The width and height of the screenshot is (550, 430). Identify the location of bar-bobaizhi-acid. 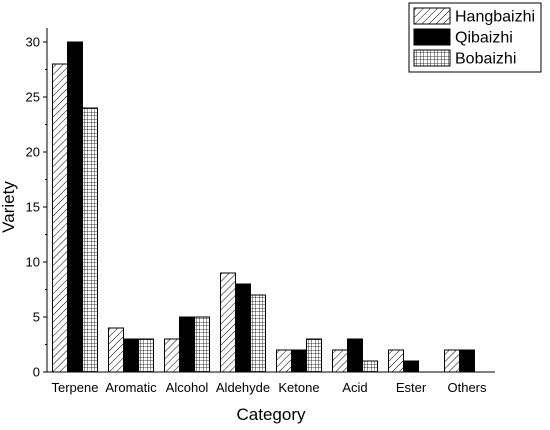
(370, 366).